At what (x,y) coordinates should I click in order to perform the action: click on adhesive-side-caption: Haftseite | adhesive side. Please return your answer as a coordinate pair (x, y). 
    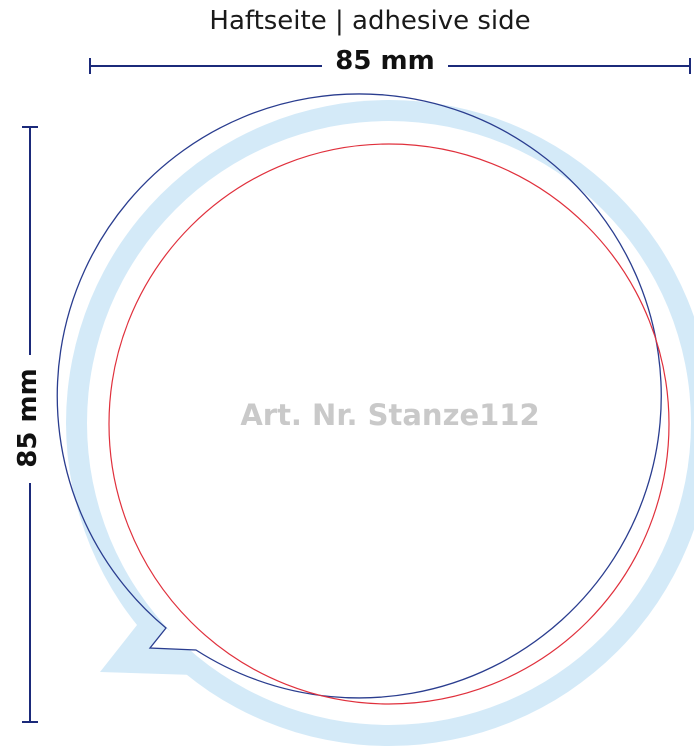
    Looking at the image, I should click on (370, 21).